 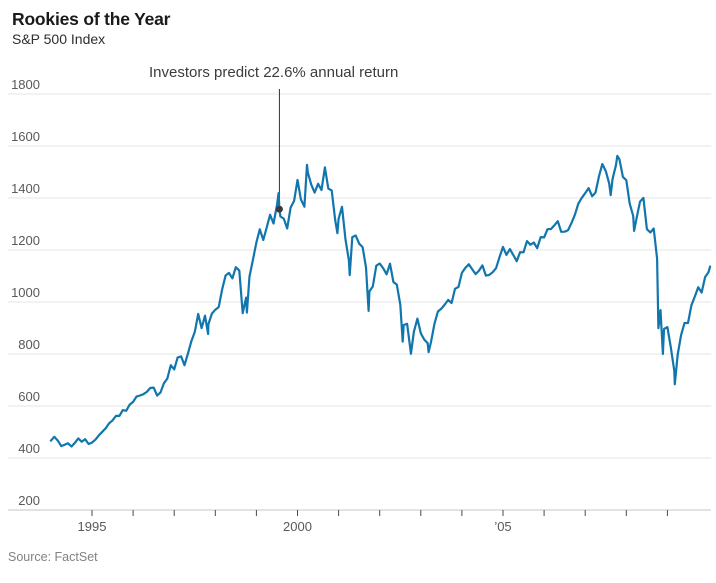 What do you see at coordinates (92, 526) in the screenshot?
I see `x-tick-label: 1995` at bounding box center [92, 526].